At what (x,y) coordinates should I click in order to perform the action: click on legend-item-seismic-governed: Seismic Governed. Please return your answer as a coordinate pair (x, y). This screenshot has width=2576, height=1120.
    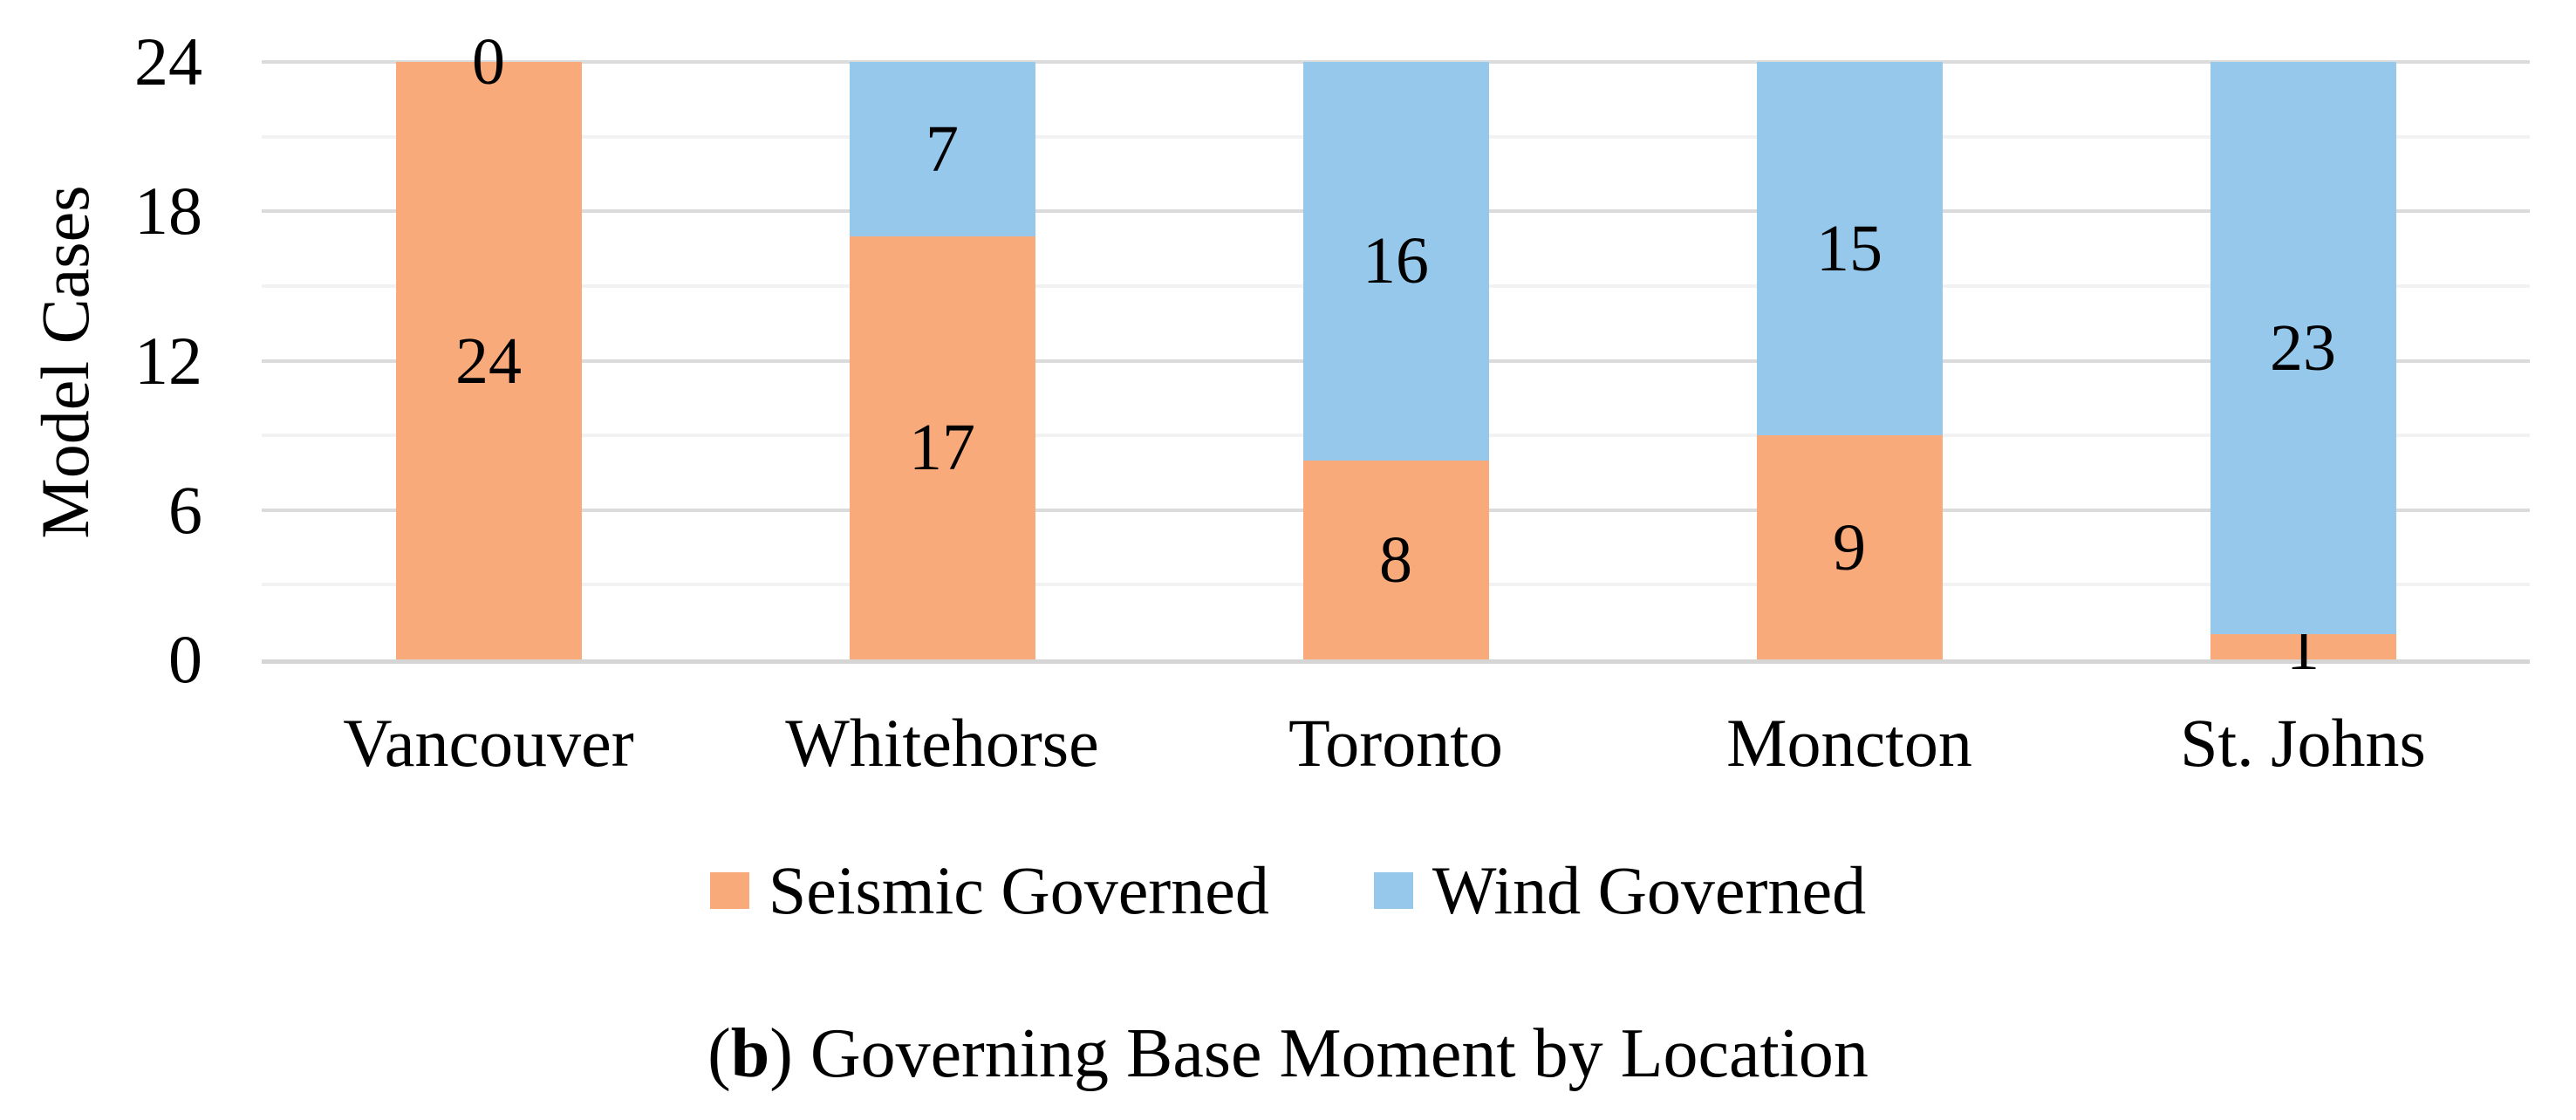
    Looking at the image, I should click on (989, 890).